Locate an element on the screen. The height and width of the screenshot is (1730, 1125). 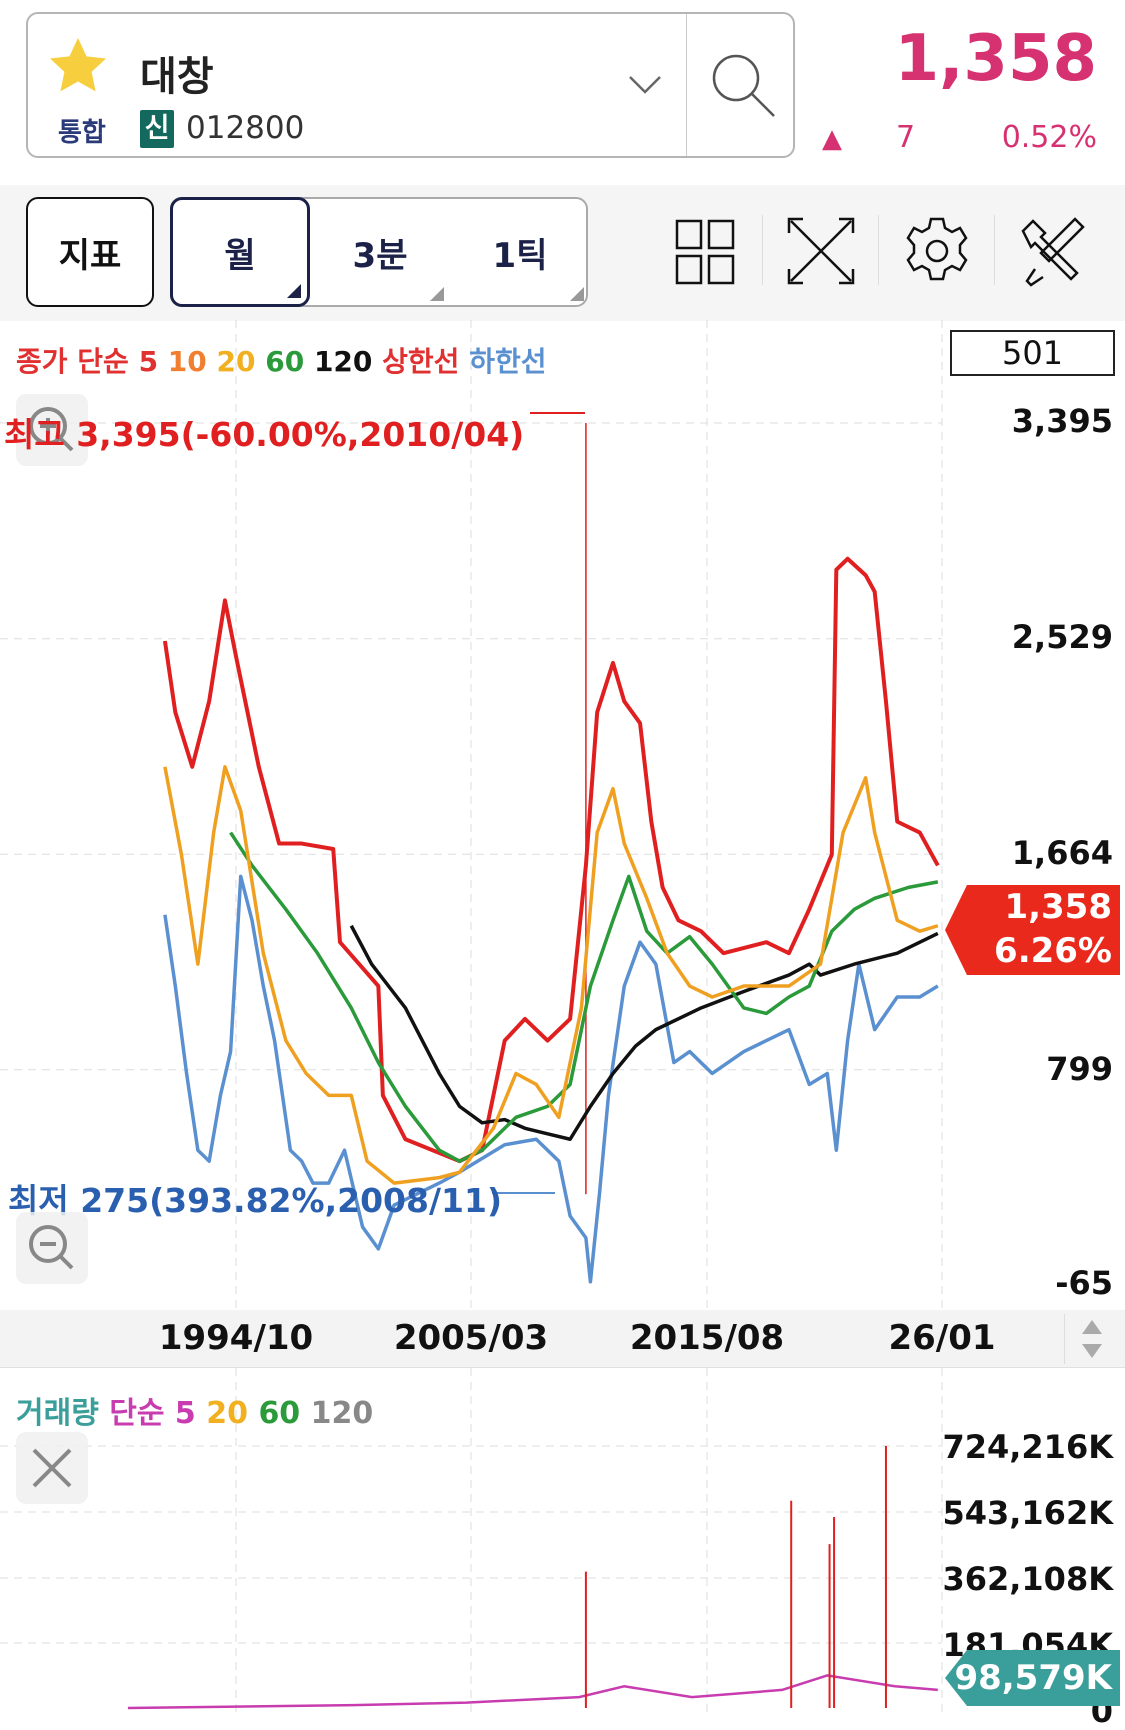
period-label: 1틱 is located at coordinates (520, 255).